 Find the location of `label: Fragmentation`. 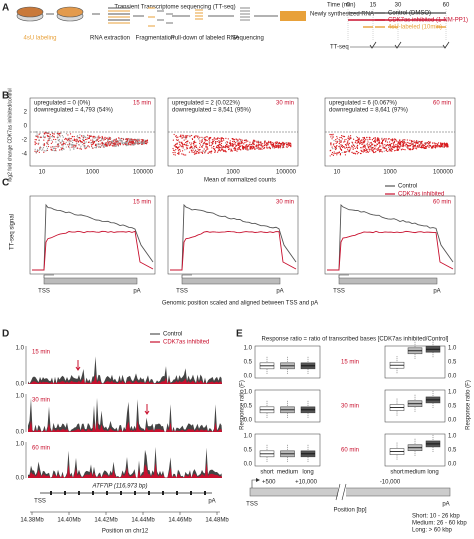

label: Fragmentation is located at coordinates (155, 39).